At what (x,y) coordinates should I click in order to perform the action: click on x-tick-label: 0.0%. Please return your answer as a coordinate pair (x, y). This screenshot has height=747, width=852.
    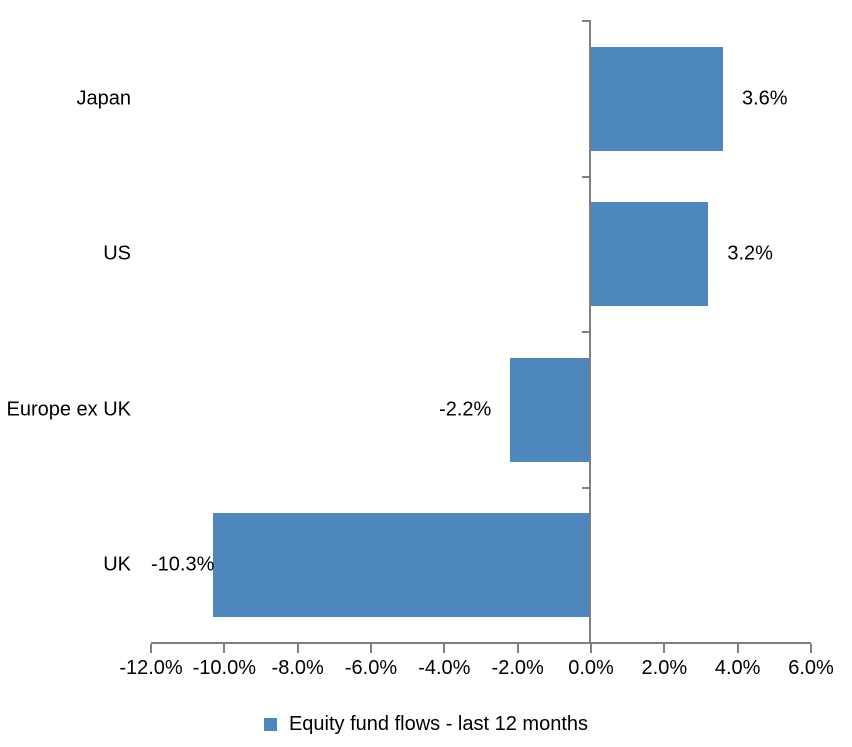
    Looking at the image, I should click on (591, 668).